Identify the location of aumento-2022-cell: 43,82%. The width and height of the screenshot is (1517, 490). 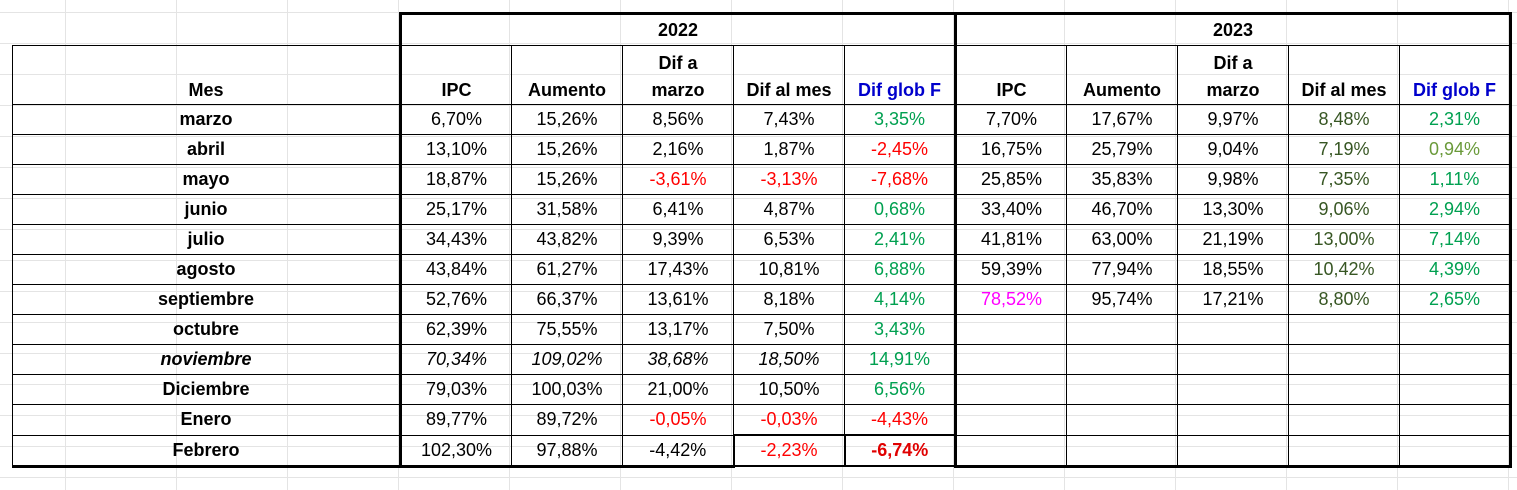
(567, 239).